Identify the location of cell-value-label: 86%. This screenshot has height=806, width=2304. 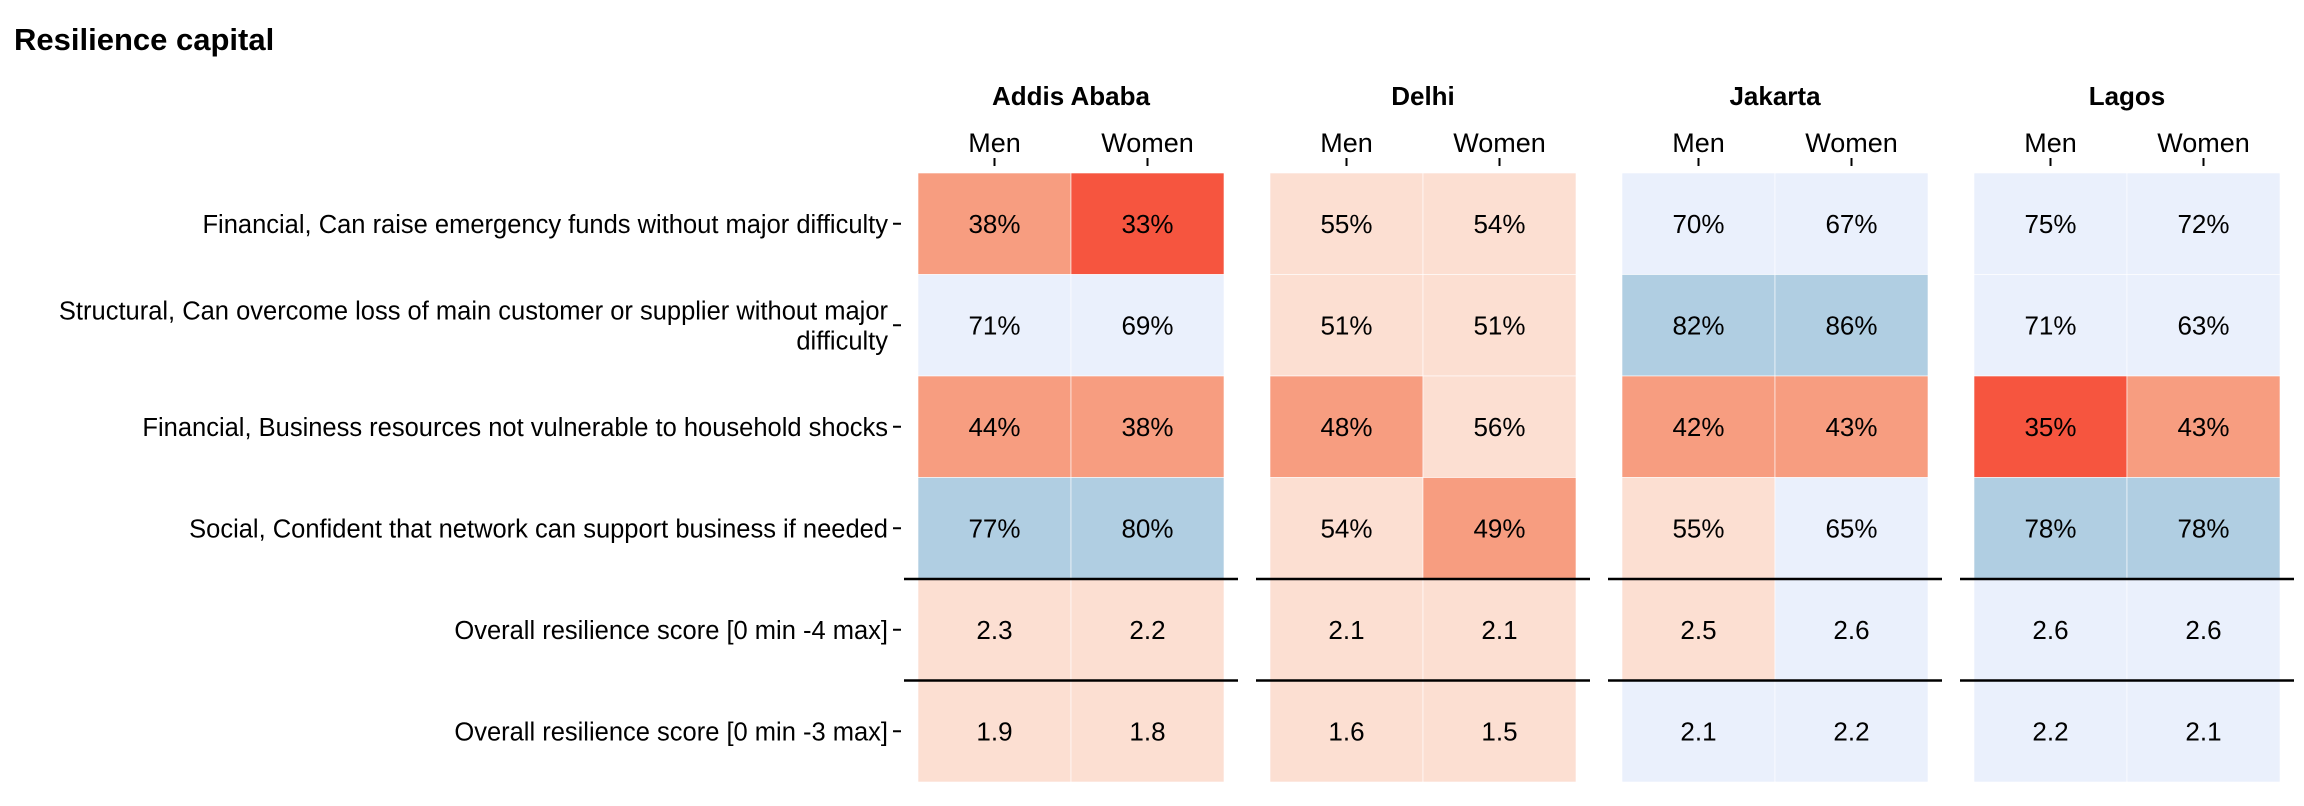
(1851, 325).